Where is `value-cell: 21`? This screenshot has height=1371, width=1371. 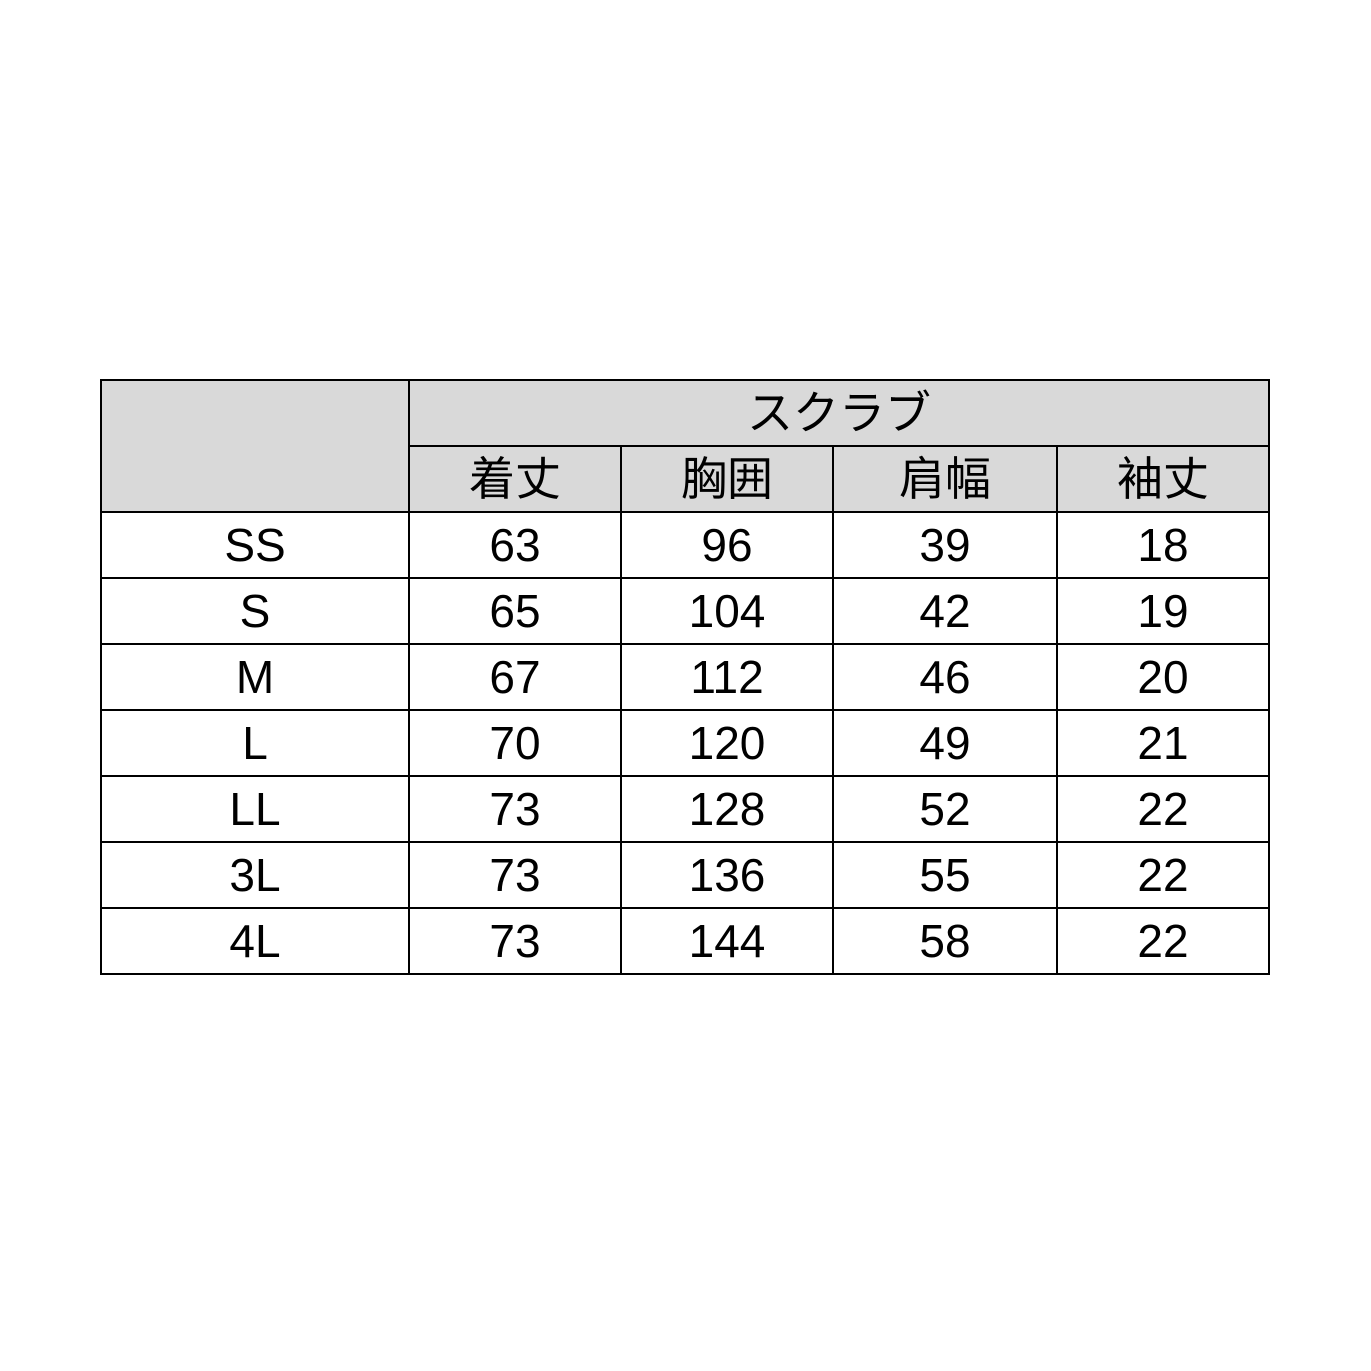
value-cell: 21 is located at coordinates (1163, 743).